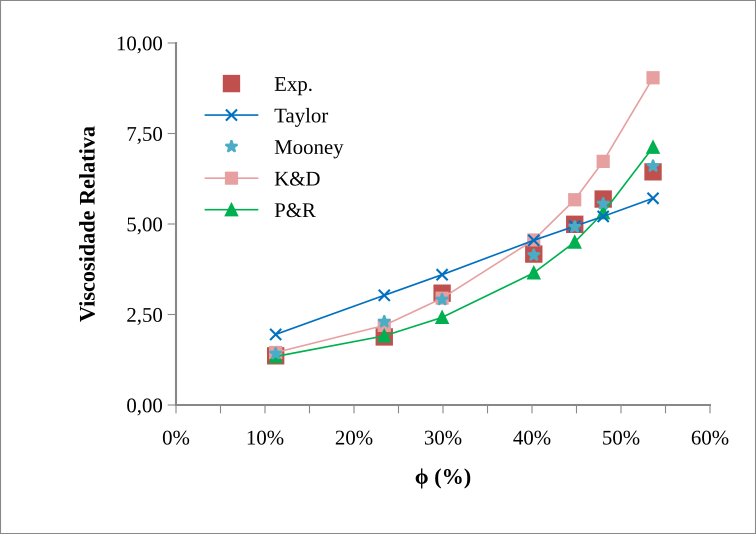  Describe the element at coordinates (145, 135) in the screenshot. I see `y-tick-label: 7,50` at that location.